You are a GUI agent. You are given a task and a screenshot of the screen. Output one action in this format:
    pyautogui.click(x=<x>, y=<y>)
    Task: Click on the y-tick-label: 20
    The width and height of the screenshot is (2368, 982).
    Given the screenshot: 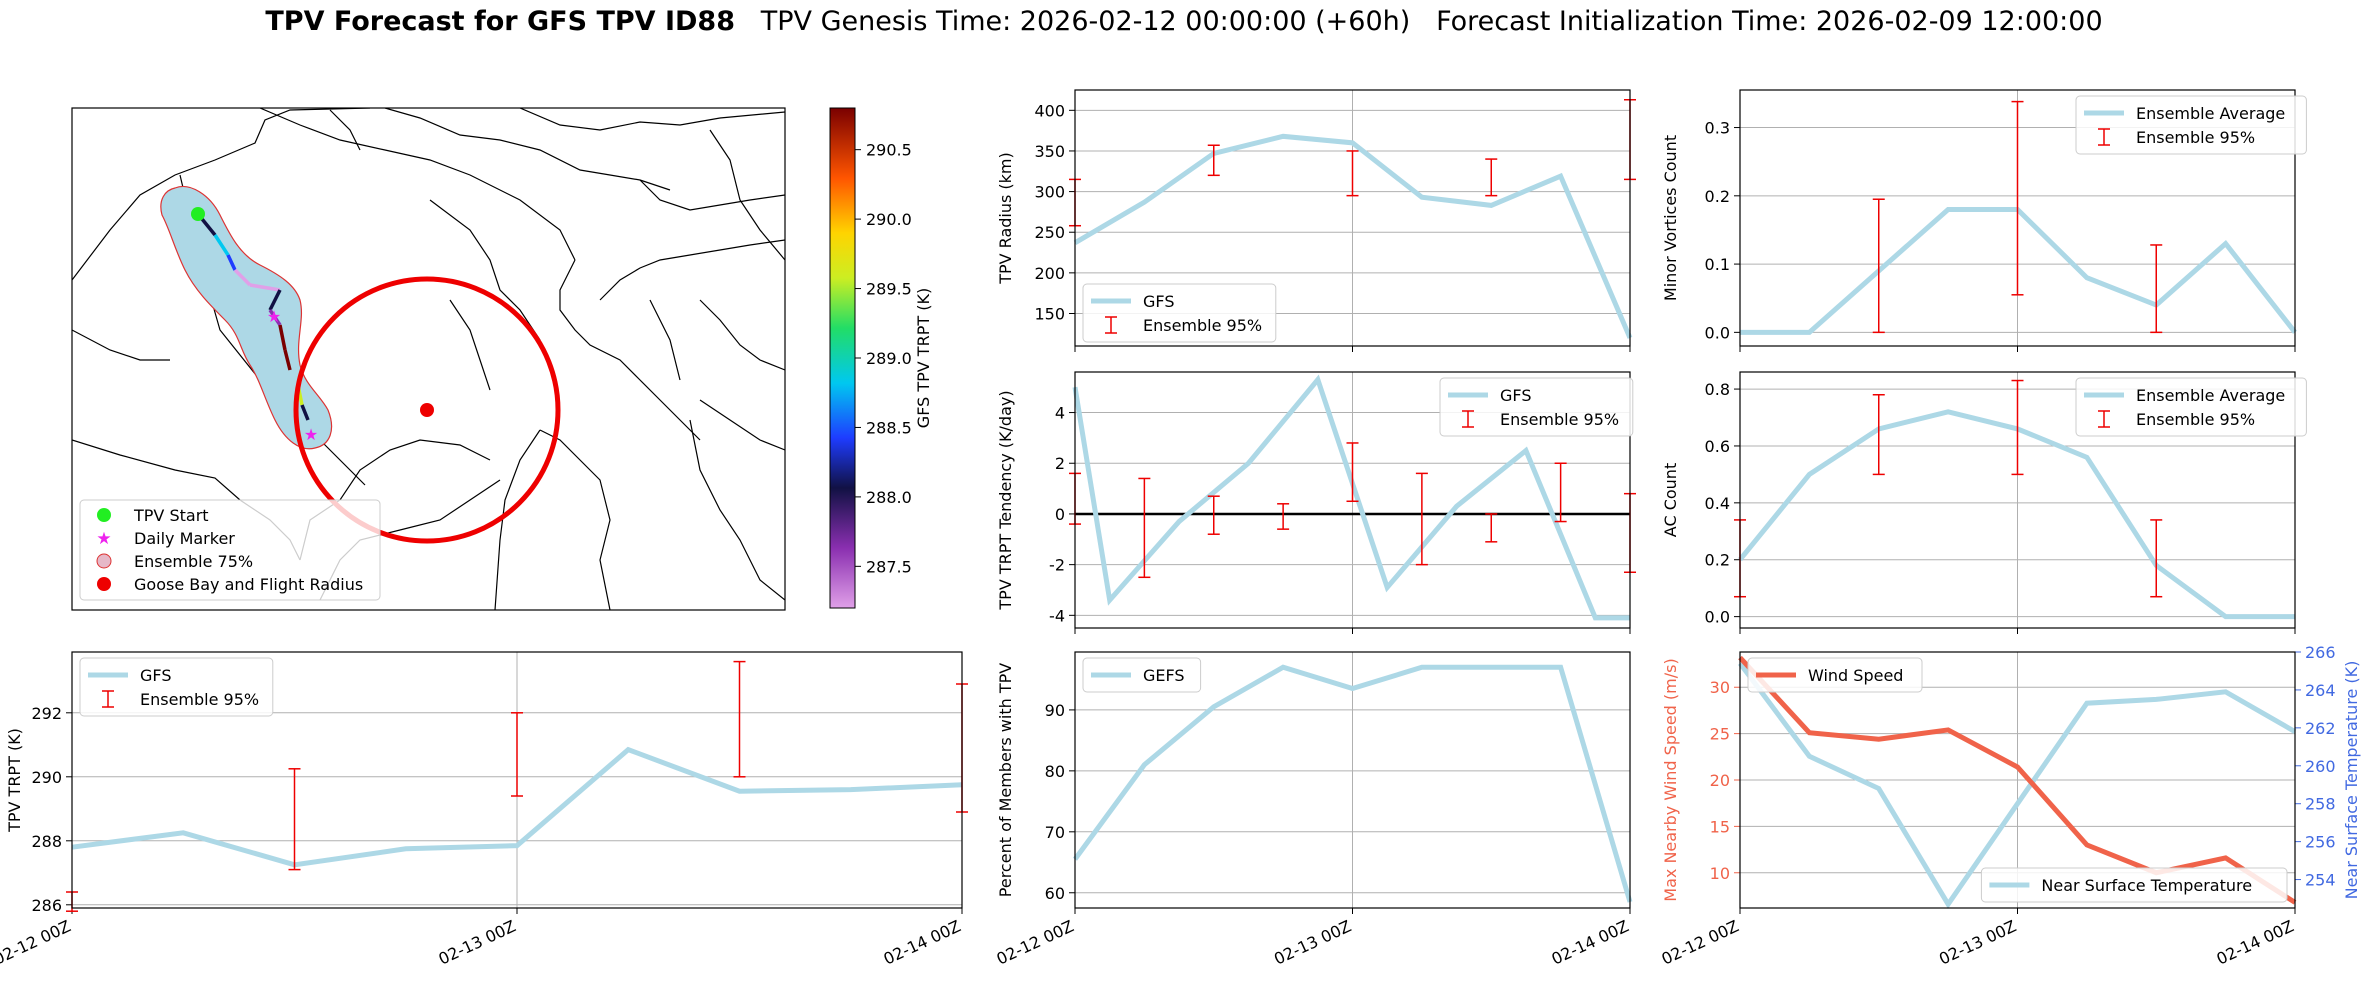 What is the action you would take?
    pyautogui.click(x=1720, y=780)
    